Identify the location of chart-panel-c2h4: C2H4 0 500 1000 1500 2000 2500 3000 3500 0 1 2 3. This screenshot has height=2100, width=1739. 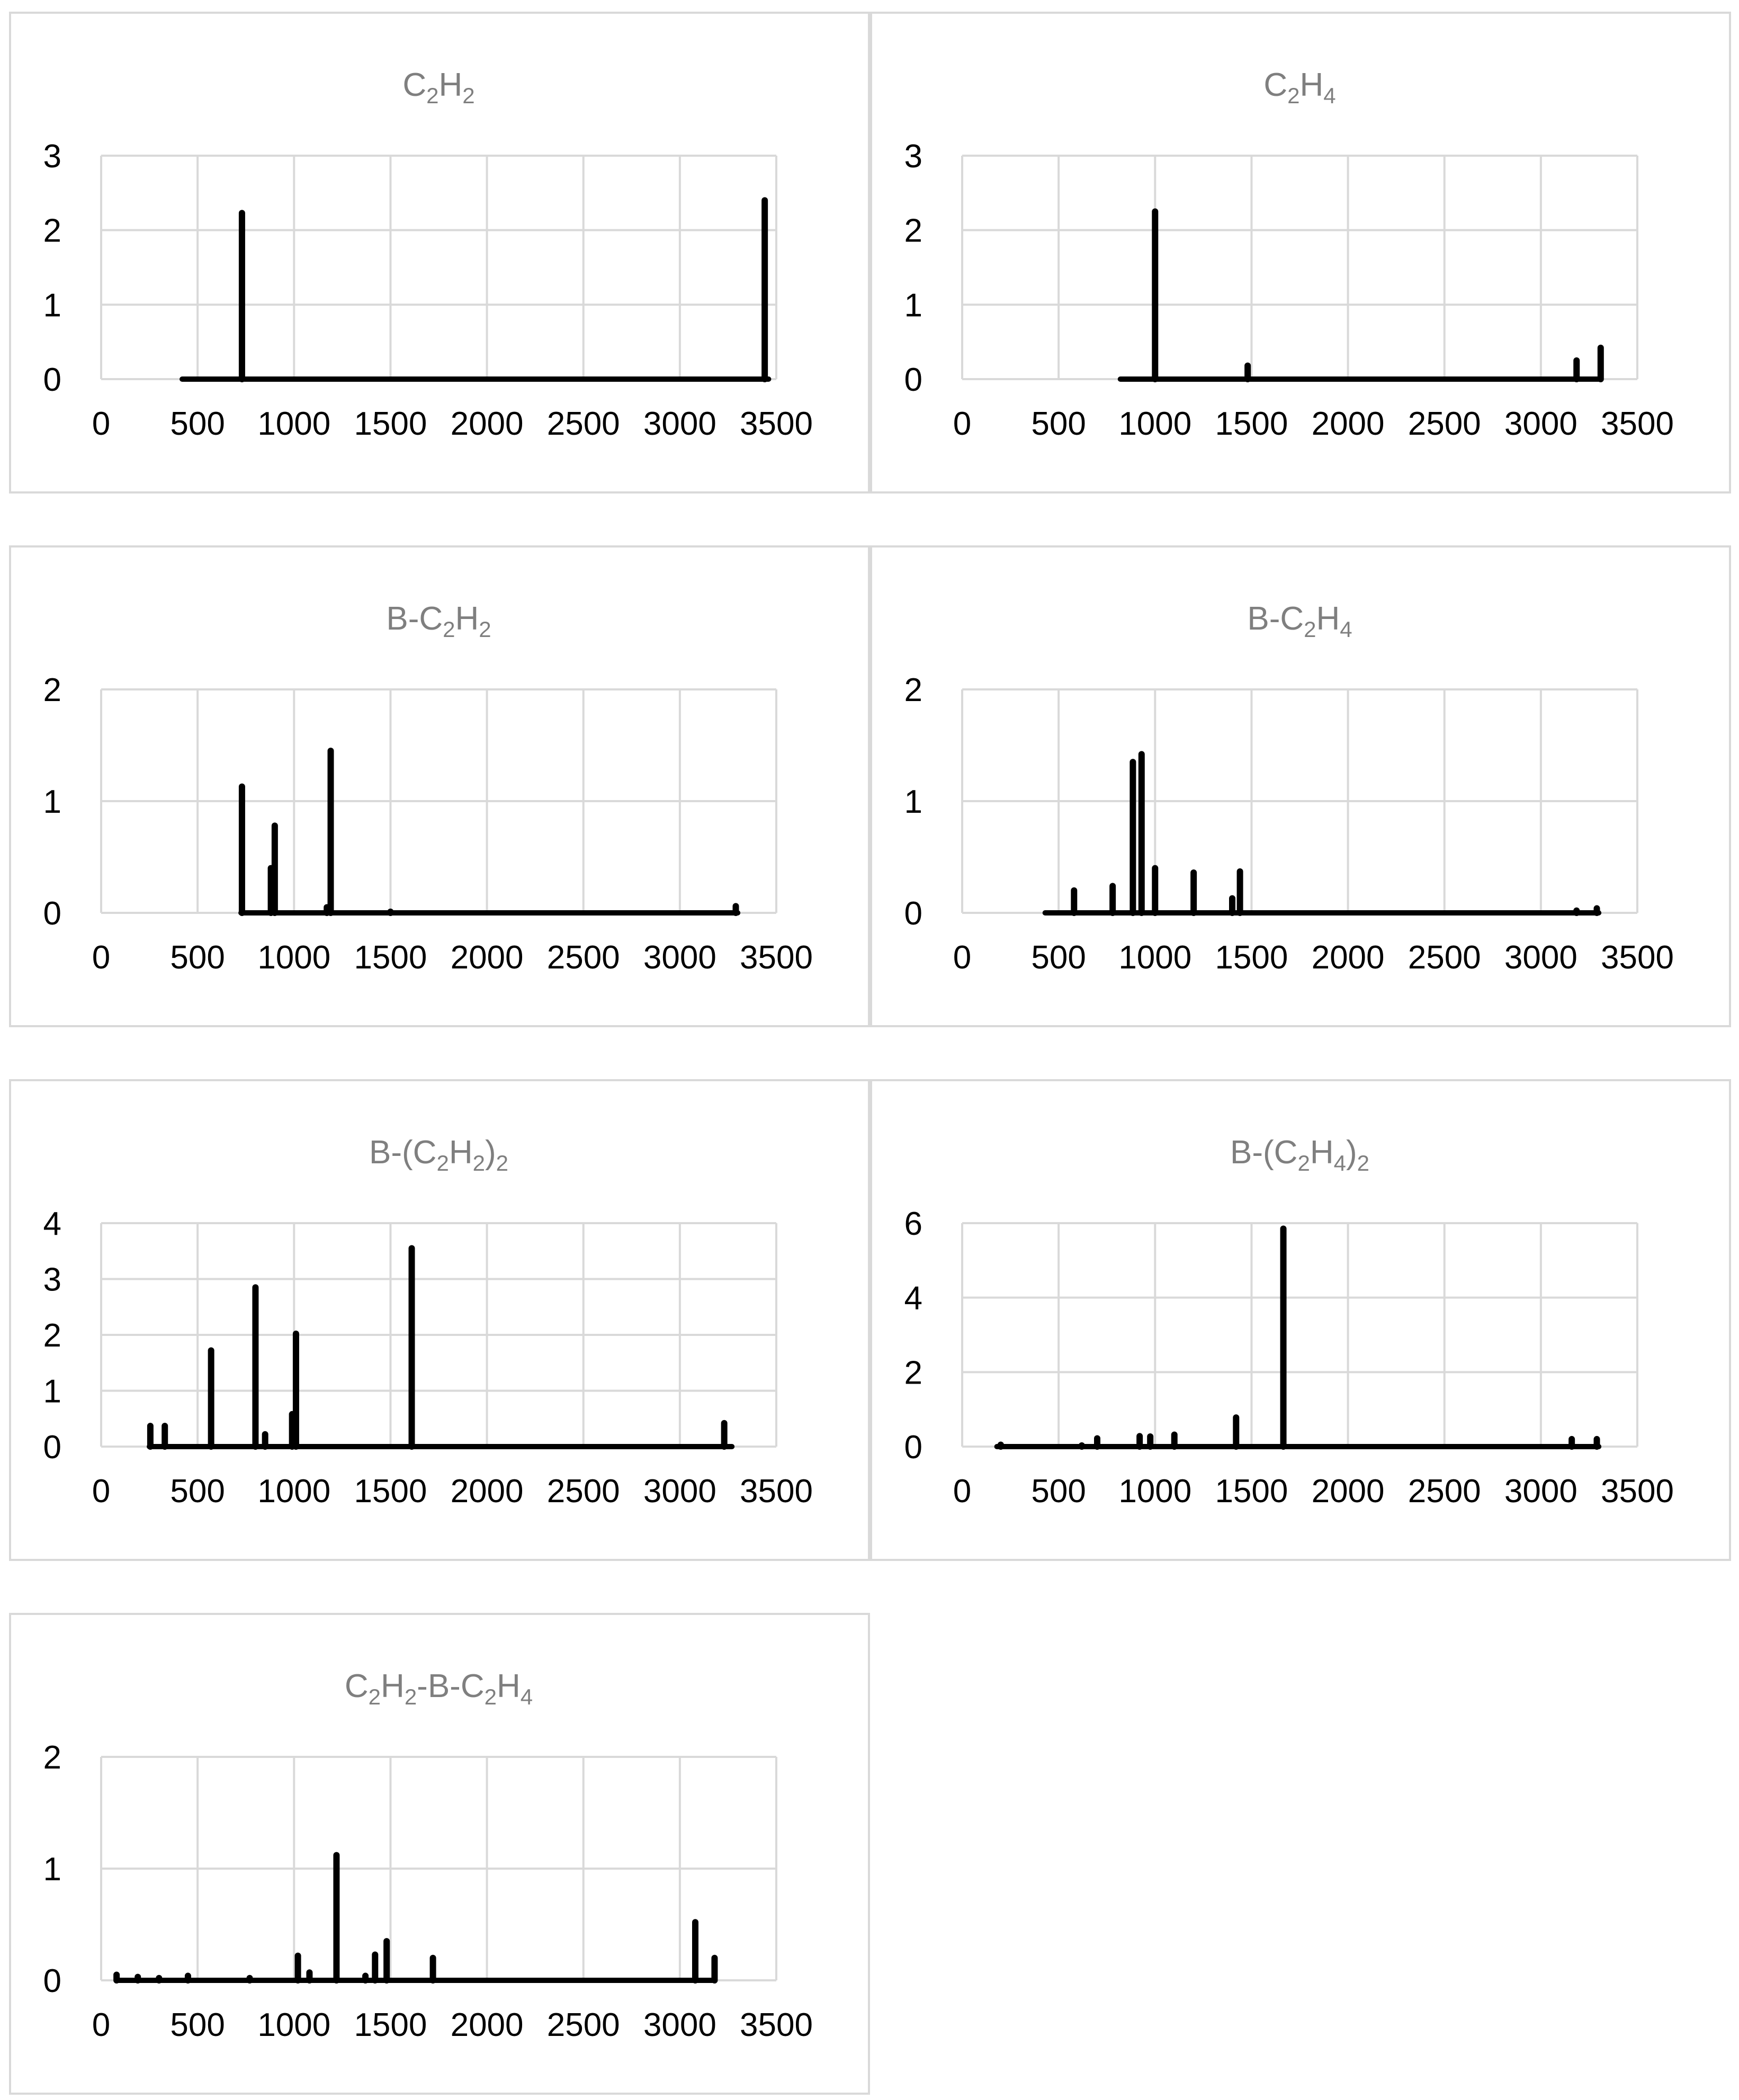
(1300, 252).